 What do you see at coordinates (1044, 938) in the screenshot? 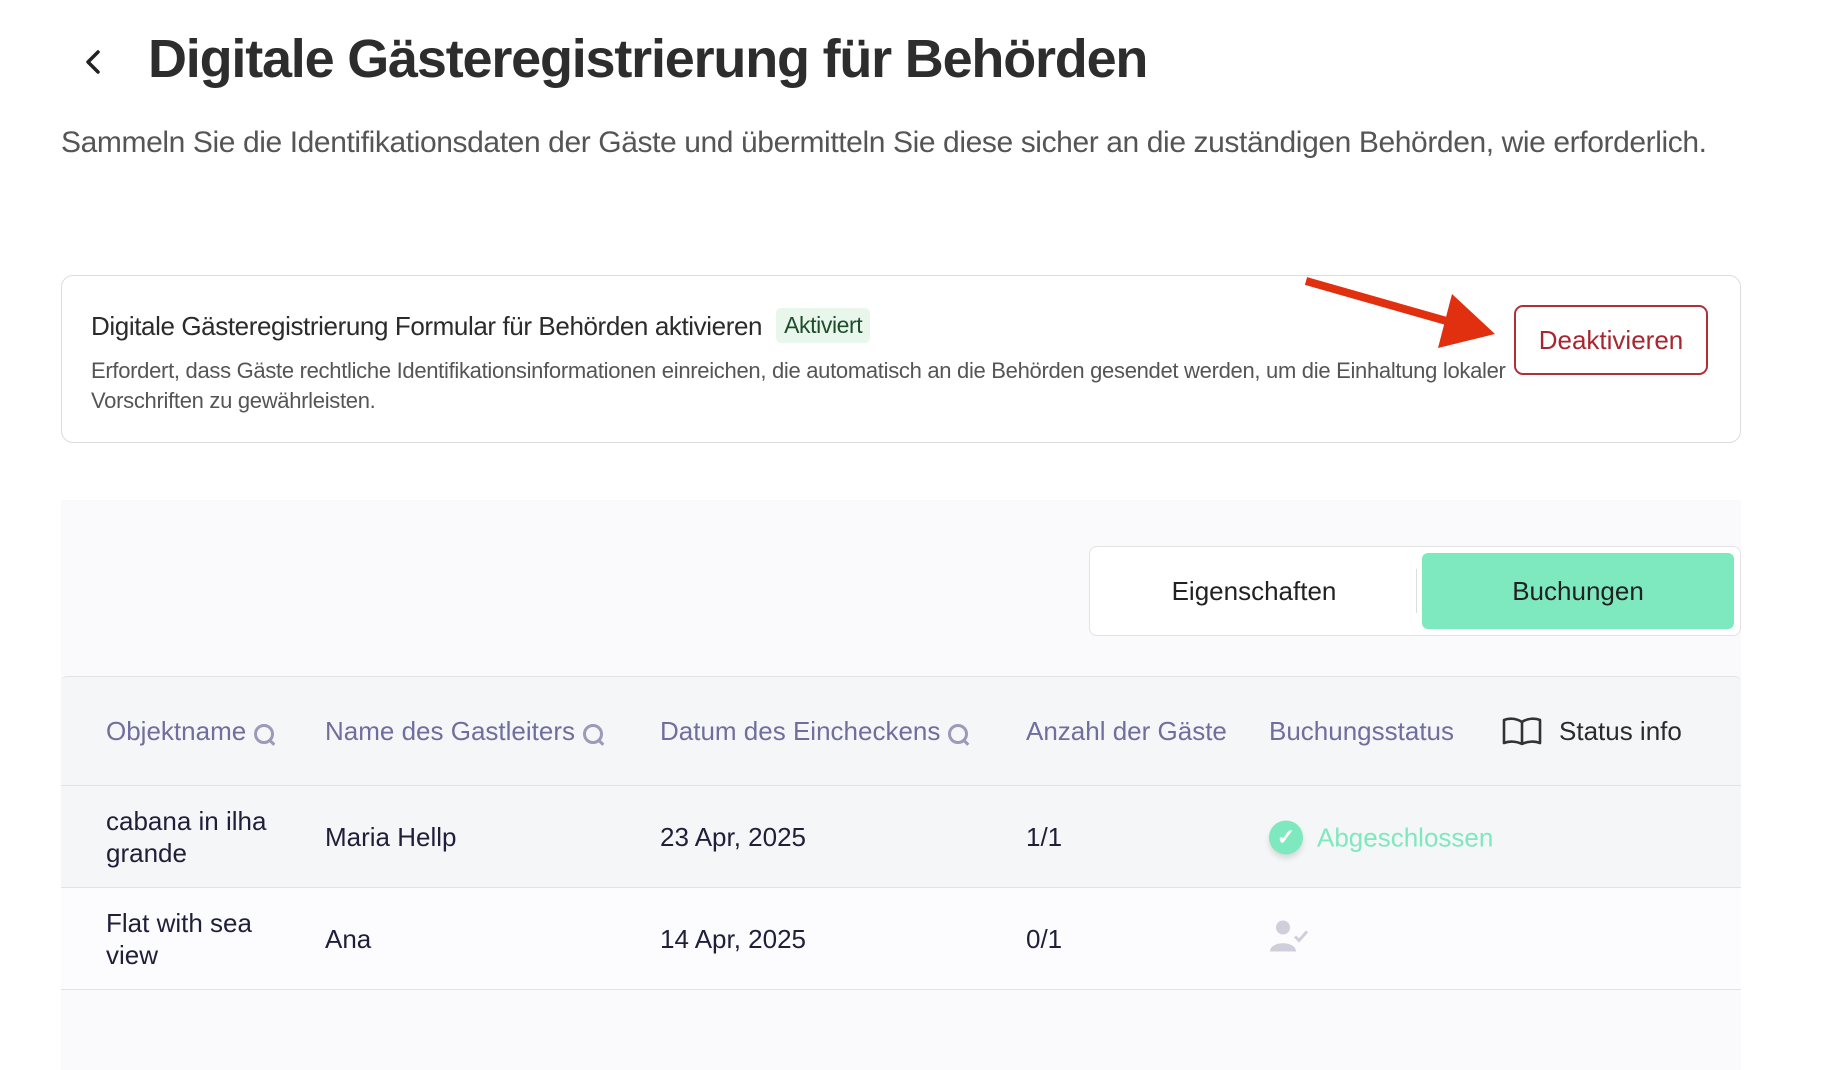
I see `guest-count: 0/1` at bounding box center [1044, 938].